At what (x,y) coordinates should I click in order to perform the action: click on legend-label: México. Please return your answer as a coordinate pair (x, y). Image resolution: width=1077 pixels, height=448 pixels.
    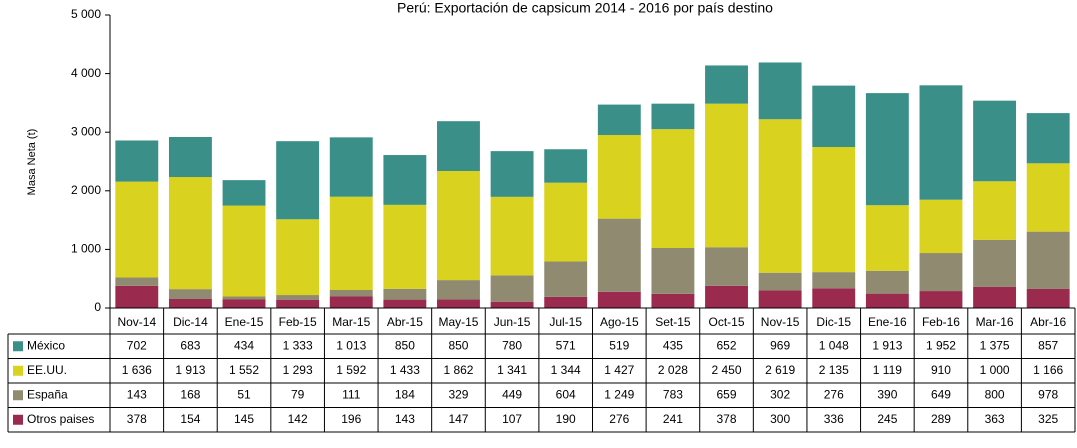
    Looking at the image, I should click on (46, 345).